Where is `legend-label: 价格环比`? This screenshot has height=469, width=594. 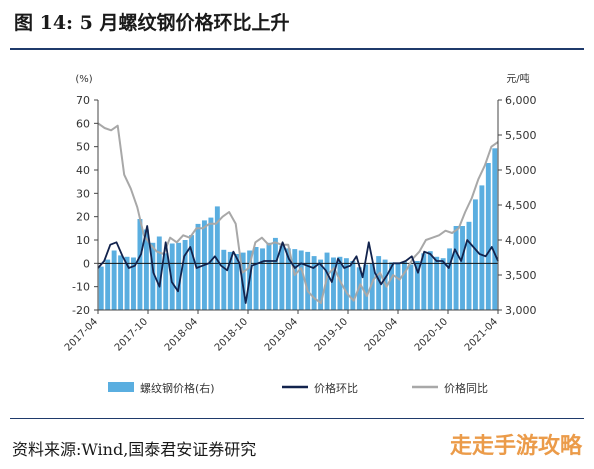
legend-label: 价格环比 is located at coordinates (336, 388).